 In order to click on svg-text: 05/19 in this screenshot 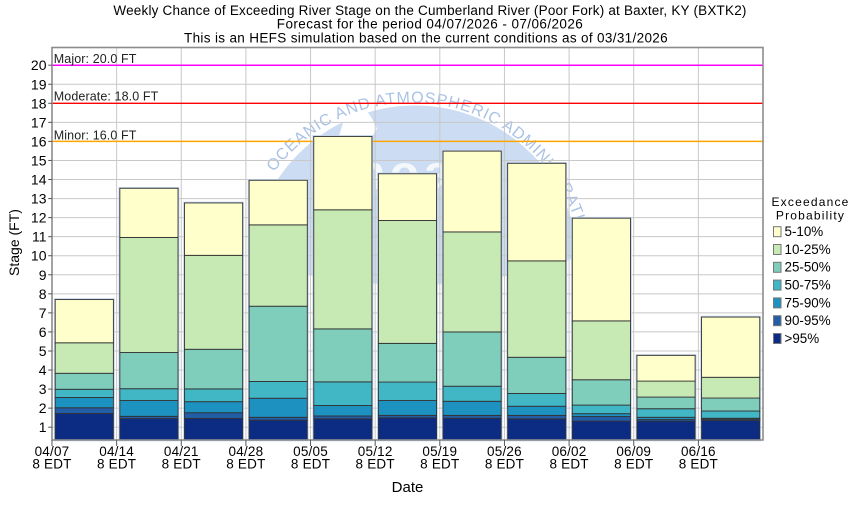, I will do `click(439, 451)`.